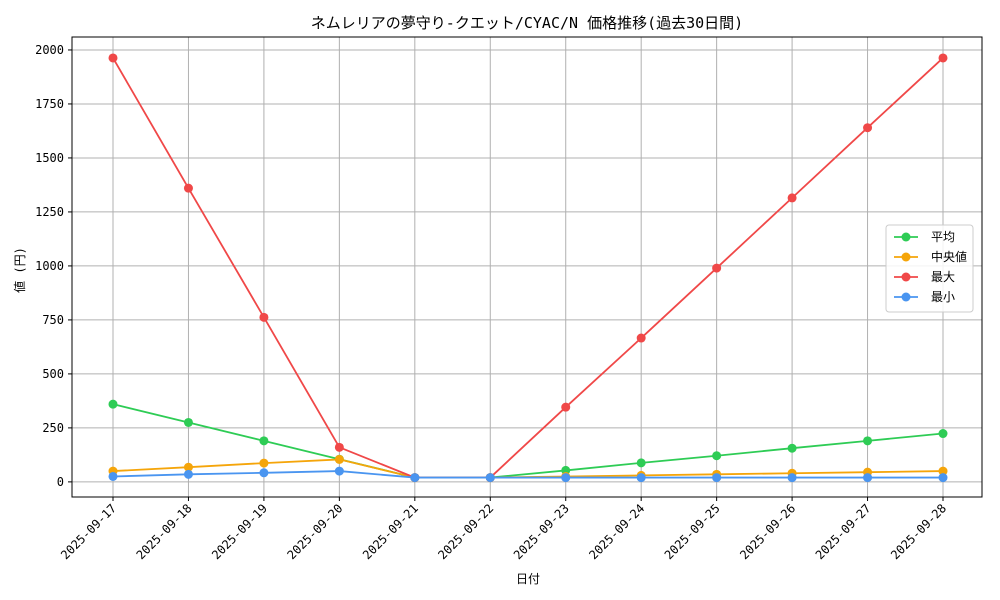 The image size is (1000, 600). What do you see at coordinates (528, 579) in the screenshot?
I see `x-axis-label: 日付` at bounding box center [528, 579].